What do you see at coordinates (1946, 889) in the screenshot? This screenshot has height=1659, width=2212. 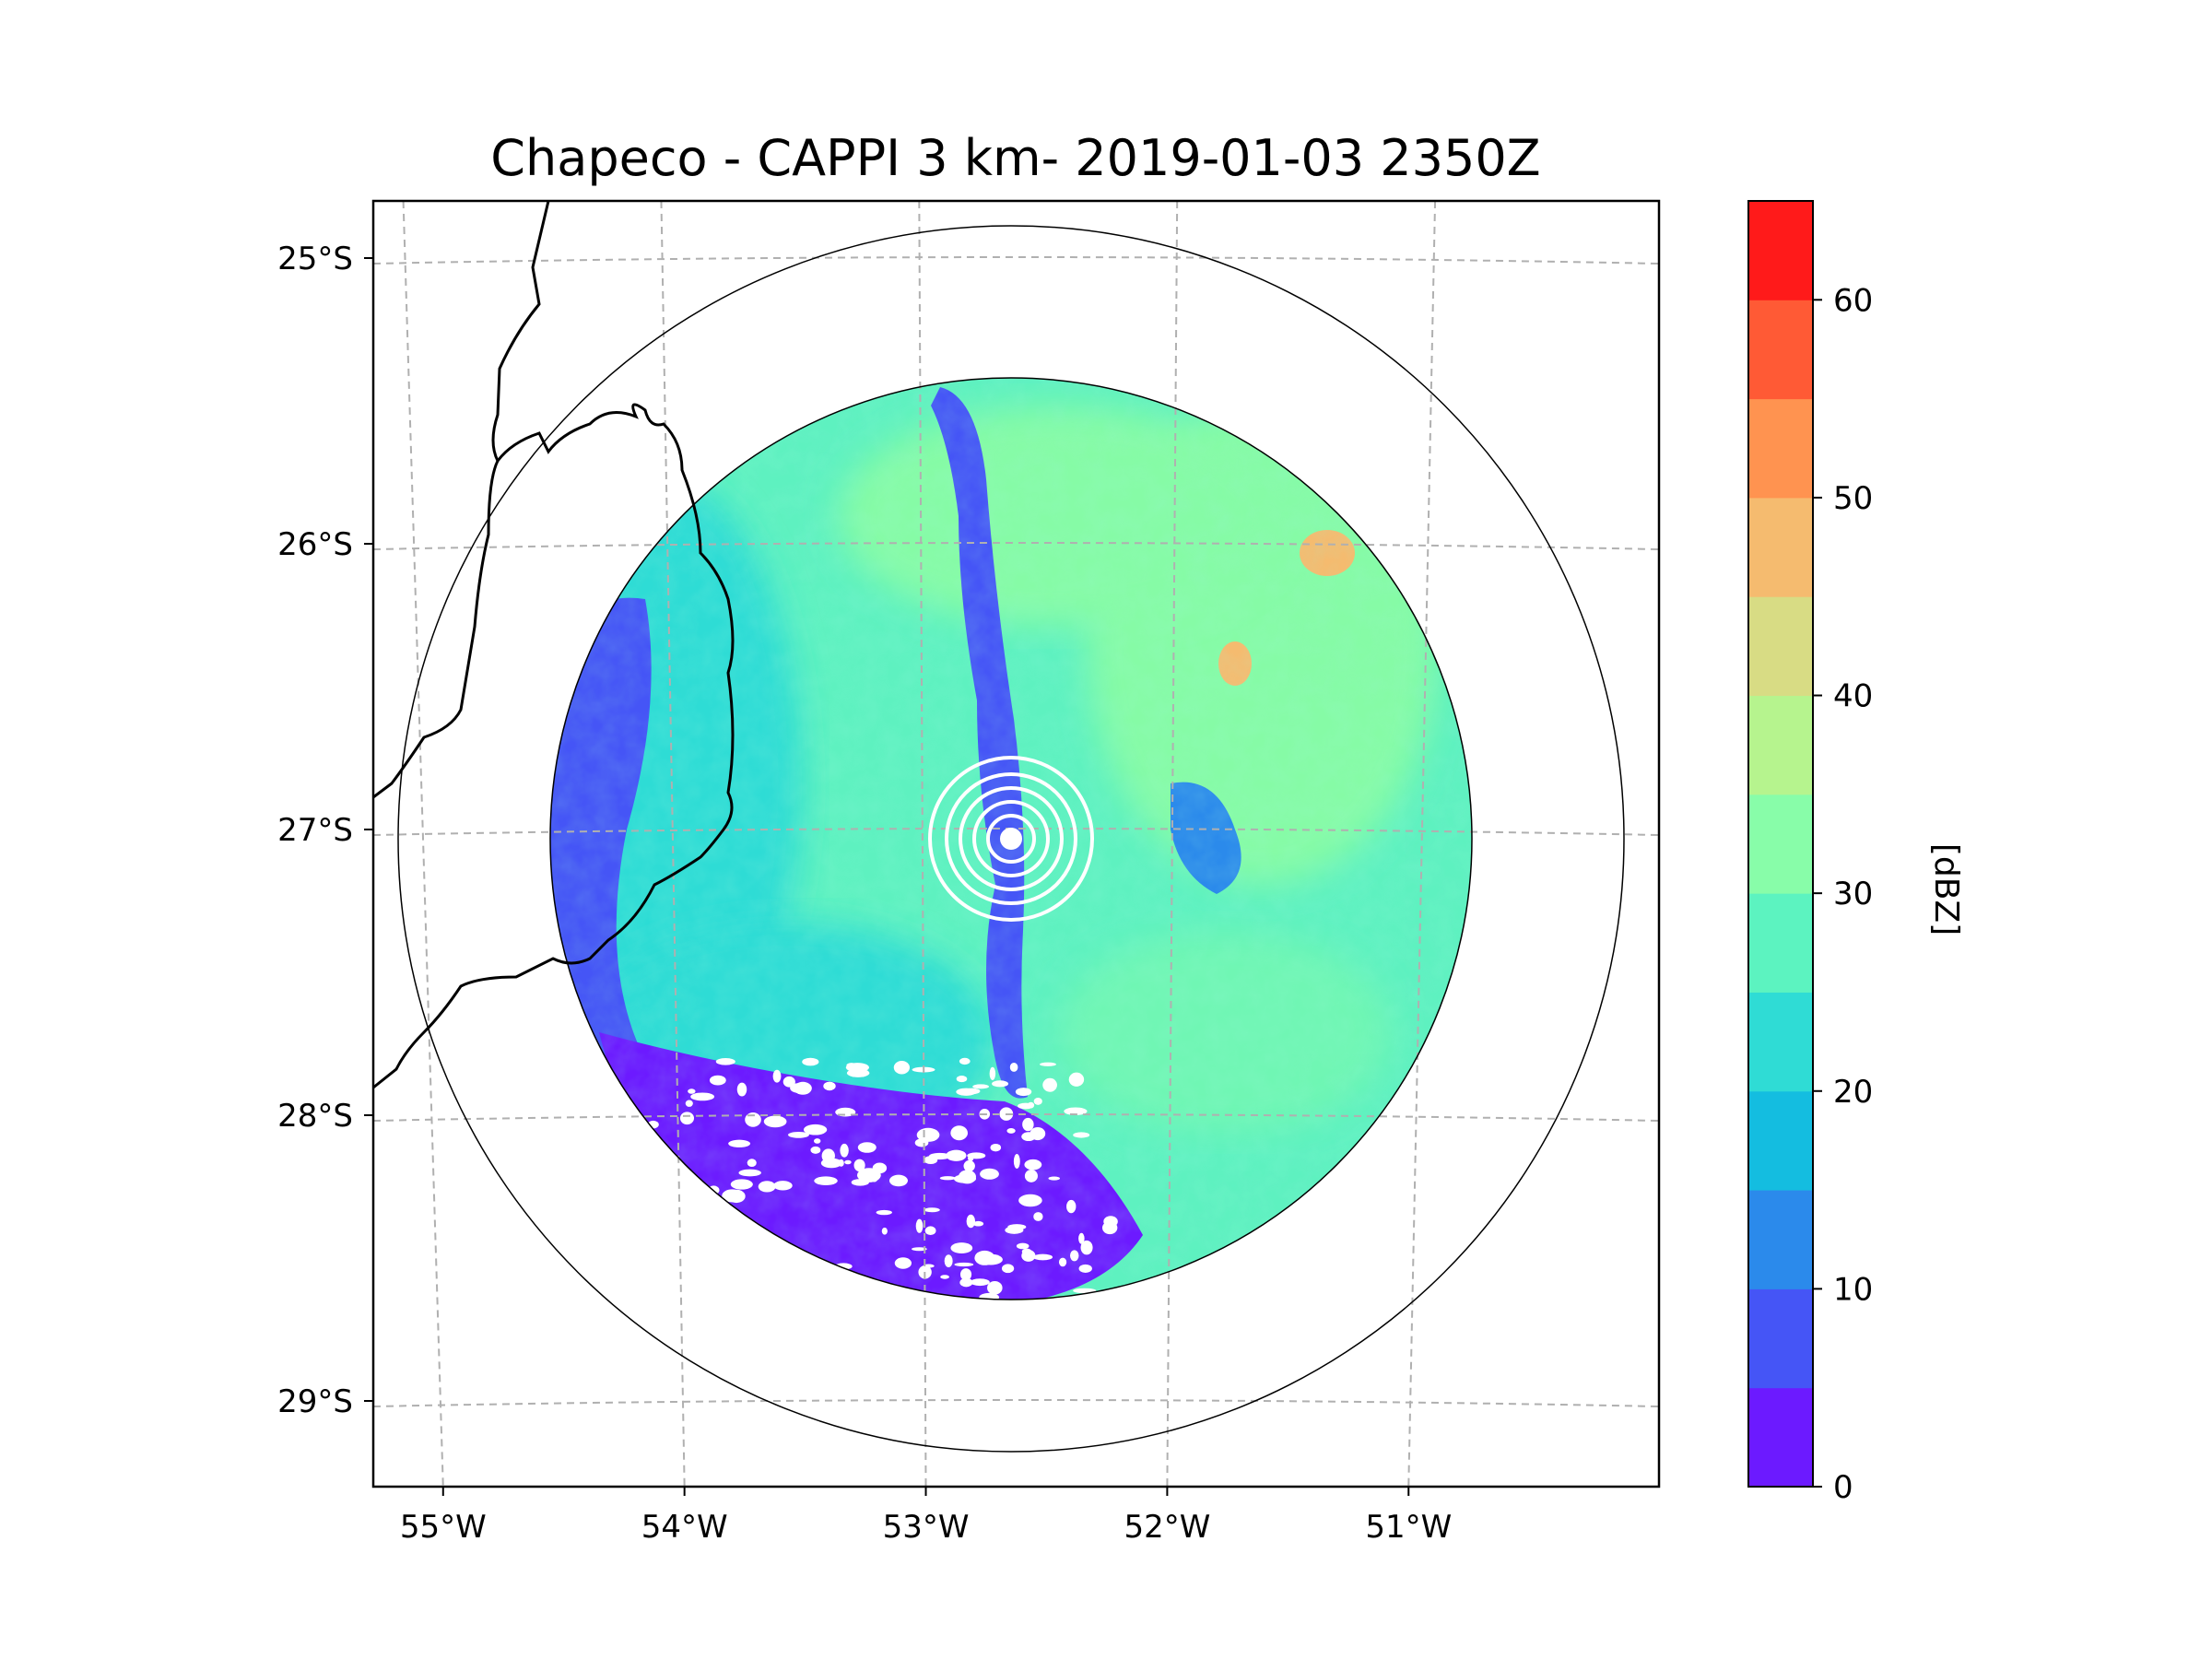 I see `colorbar-label: [dBZ]` at bounding box center [1946, 889].